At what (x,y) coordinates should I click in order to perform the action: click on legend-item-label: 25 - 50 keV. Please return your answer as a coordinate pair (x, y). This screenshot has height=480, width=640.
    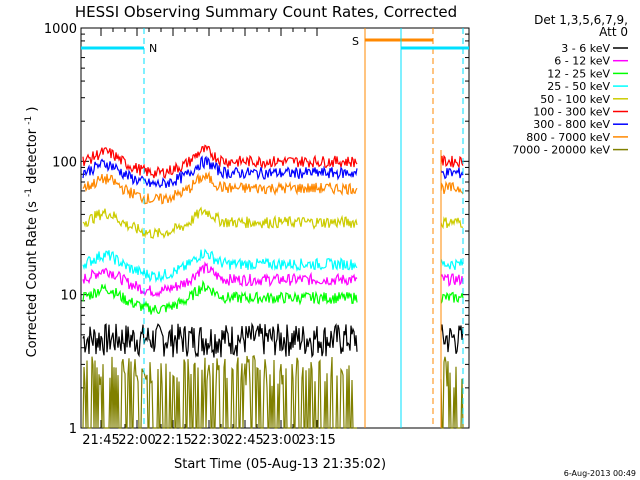
    Looking at the image, I should click on (578, 86).